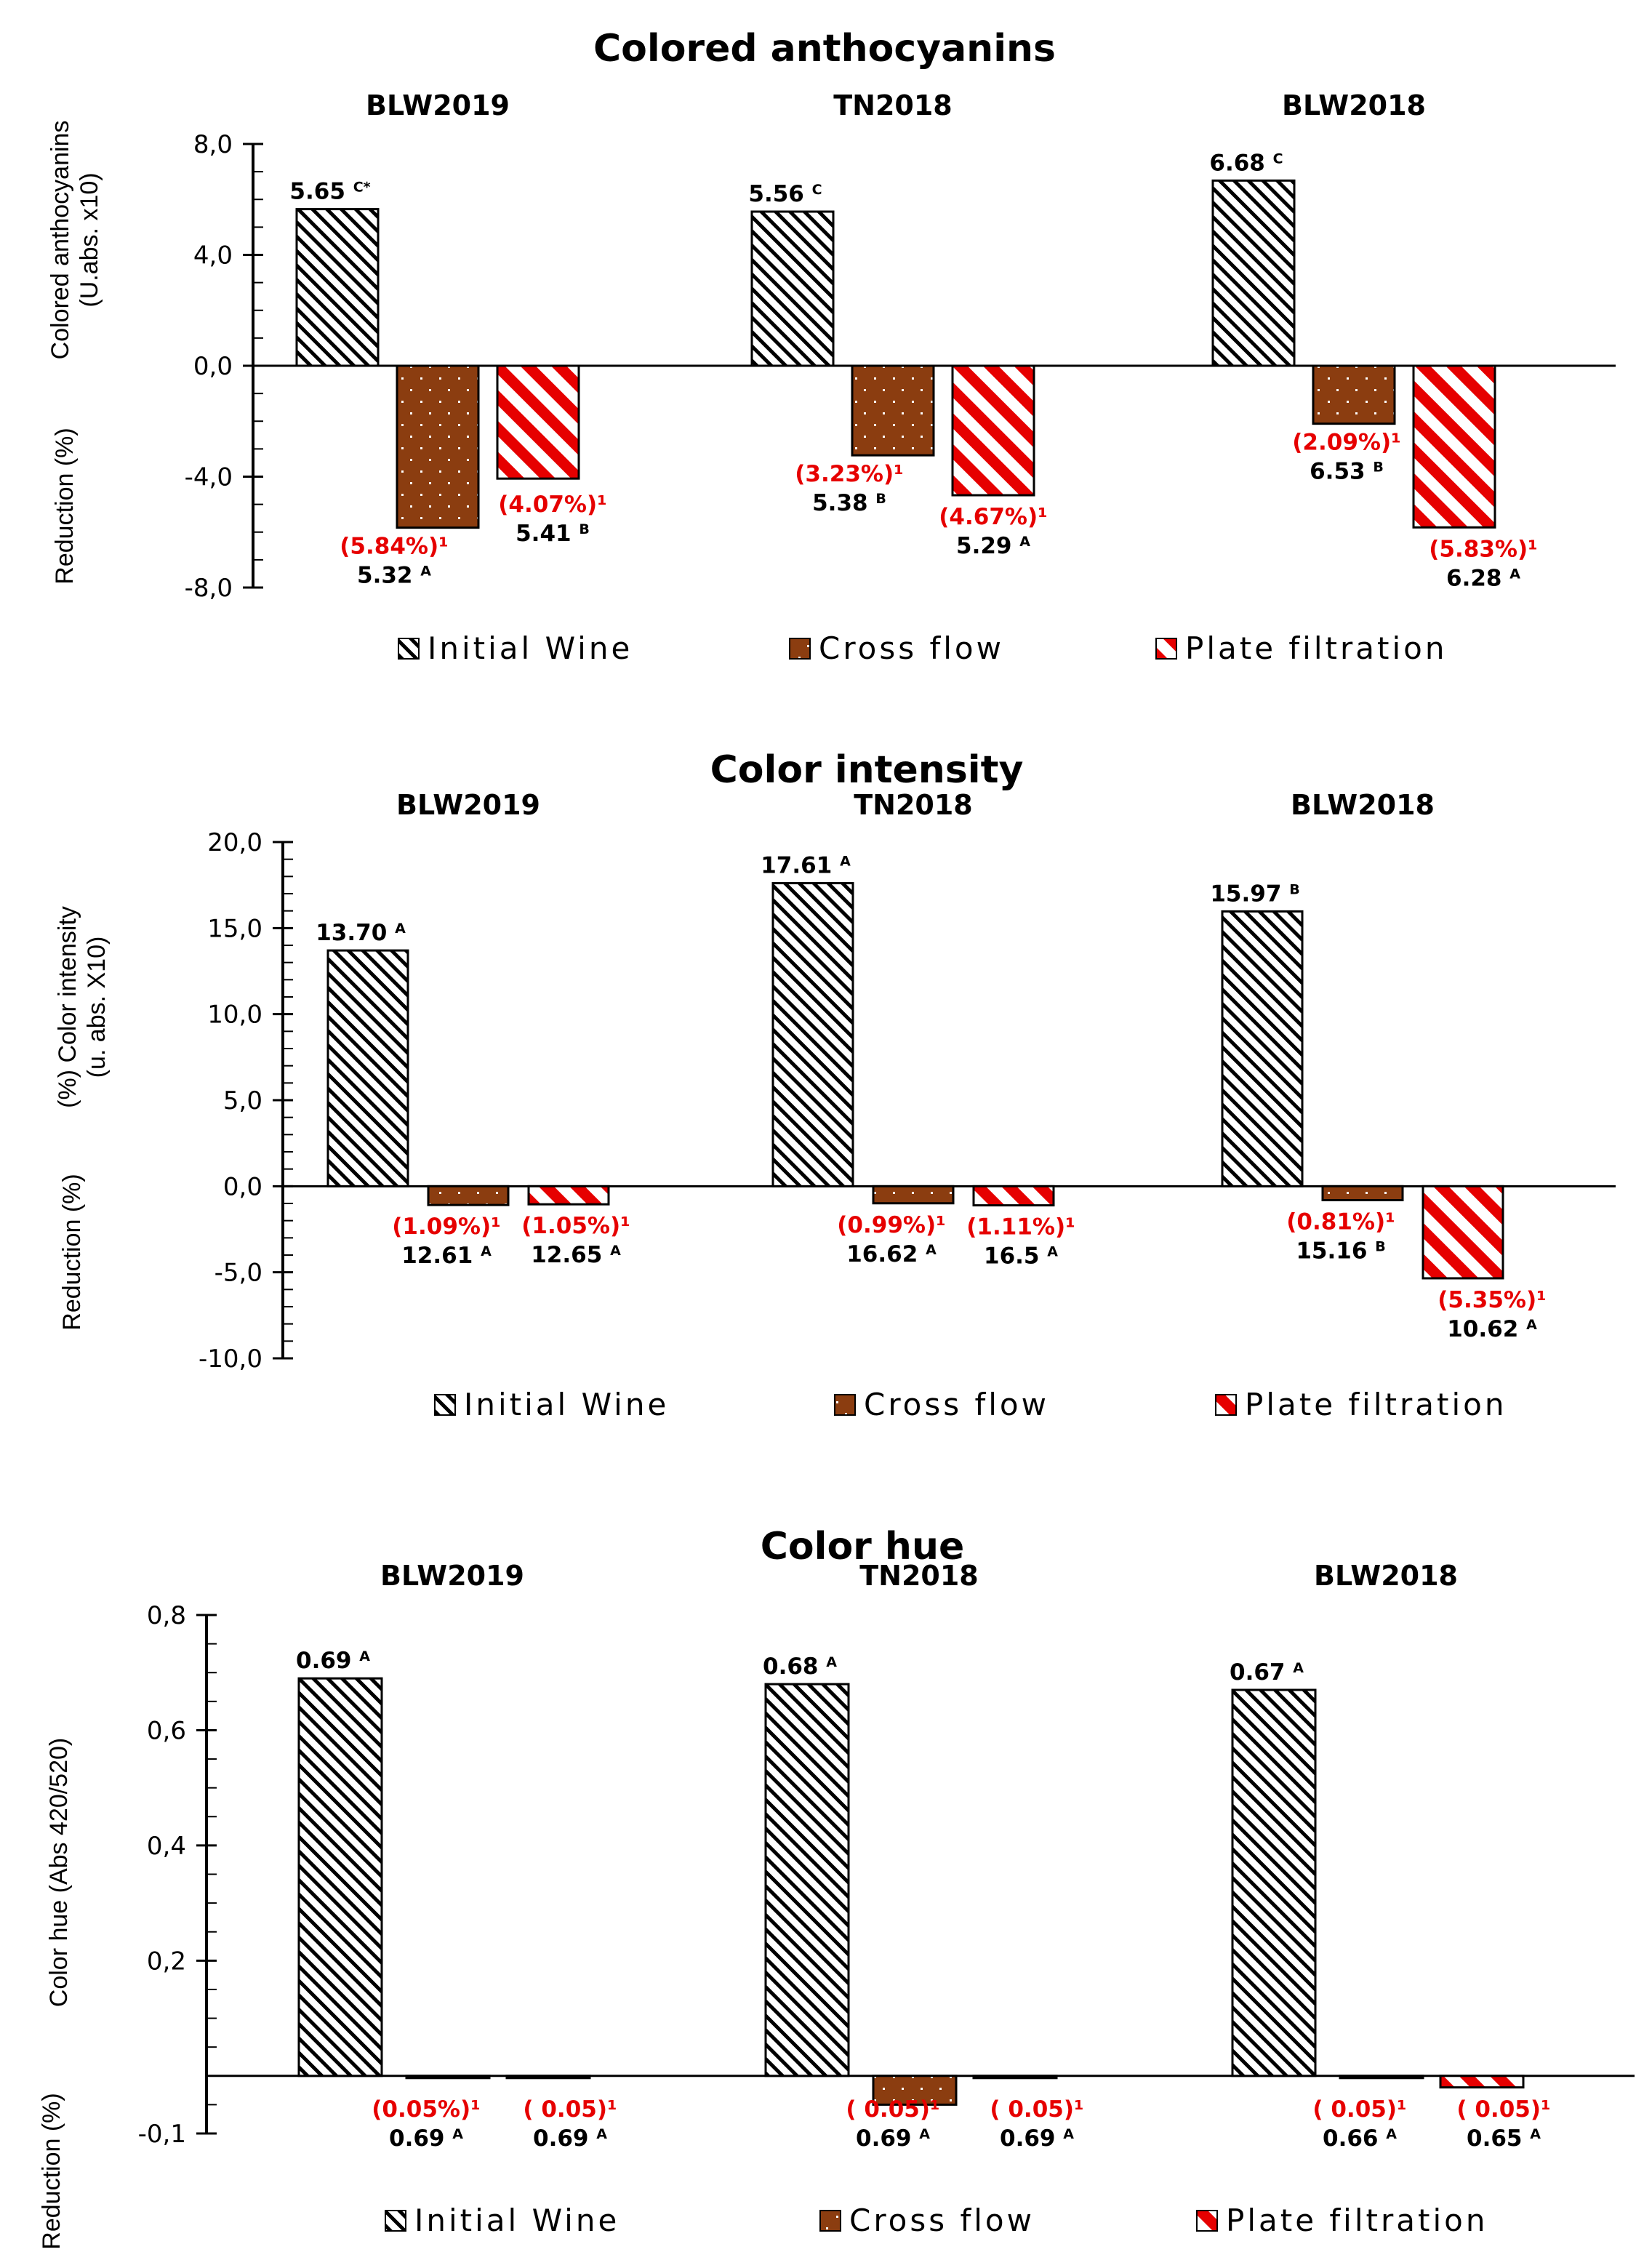 The height and width of the screenshot is (2252, 1652). I want to click on reduction-label: (5.35%)¹, so click(1492, 1300).